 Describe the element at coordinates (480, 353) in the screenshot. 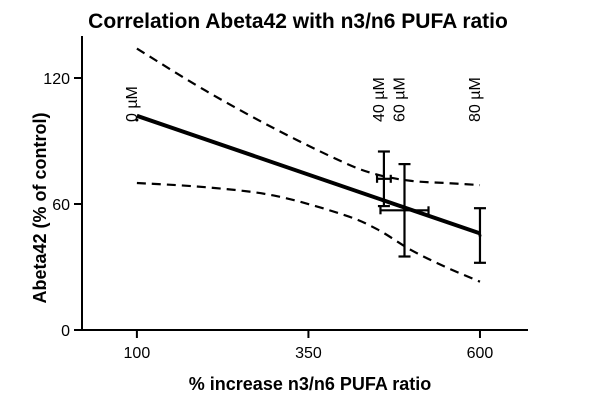

I see `x-tick-label: 600` at that location.